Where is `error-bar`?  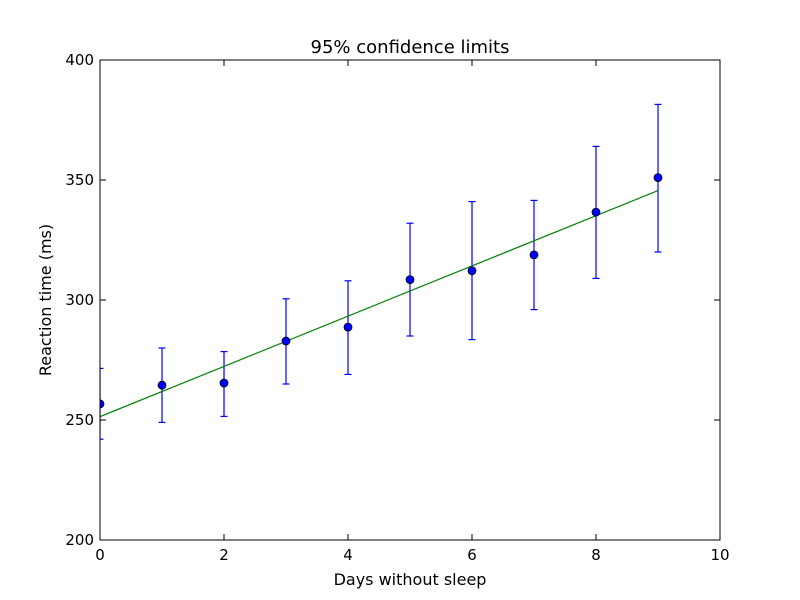
error-bar is located at coordinates (102, 403).